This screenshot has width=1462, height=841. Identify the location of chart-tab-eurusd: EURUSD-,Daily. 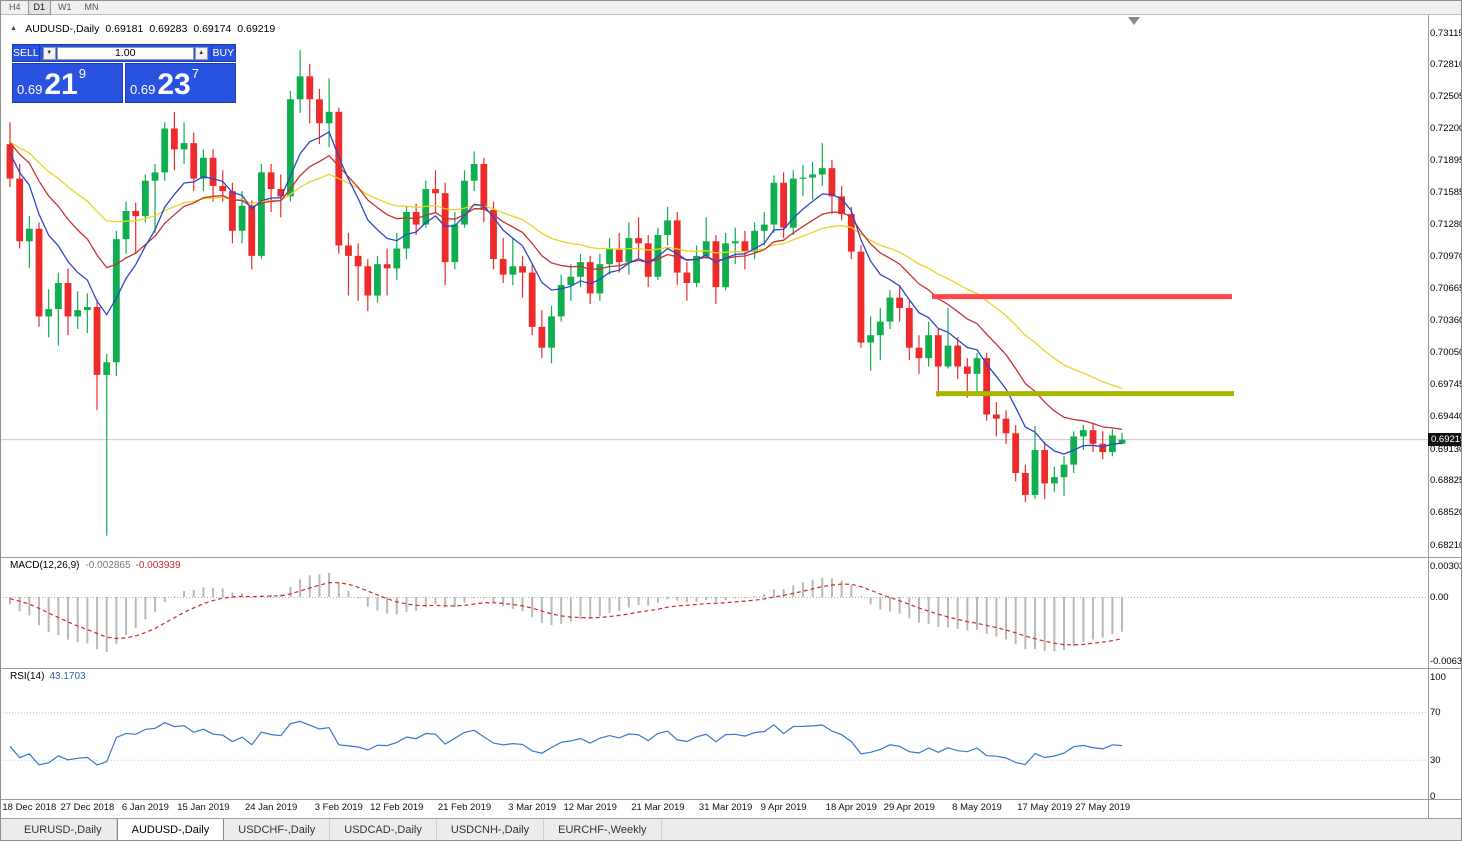
(63, 830).